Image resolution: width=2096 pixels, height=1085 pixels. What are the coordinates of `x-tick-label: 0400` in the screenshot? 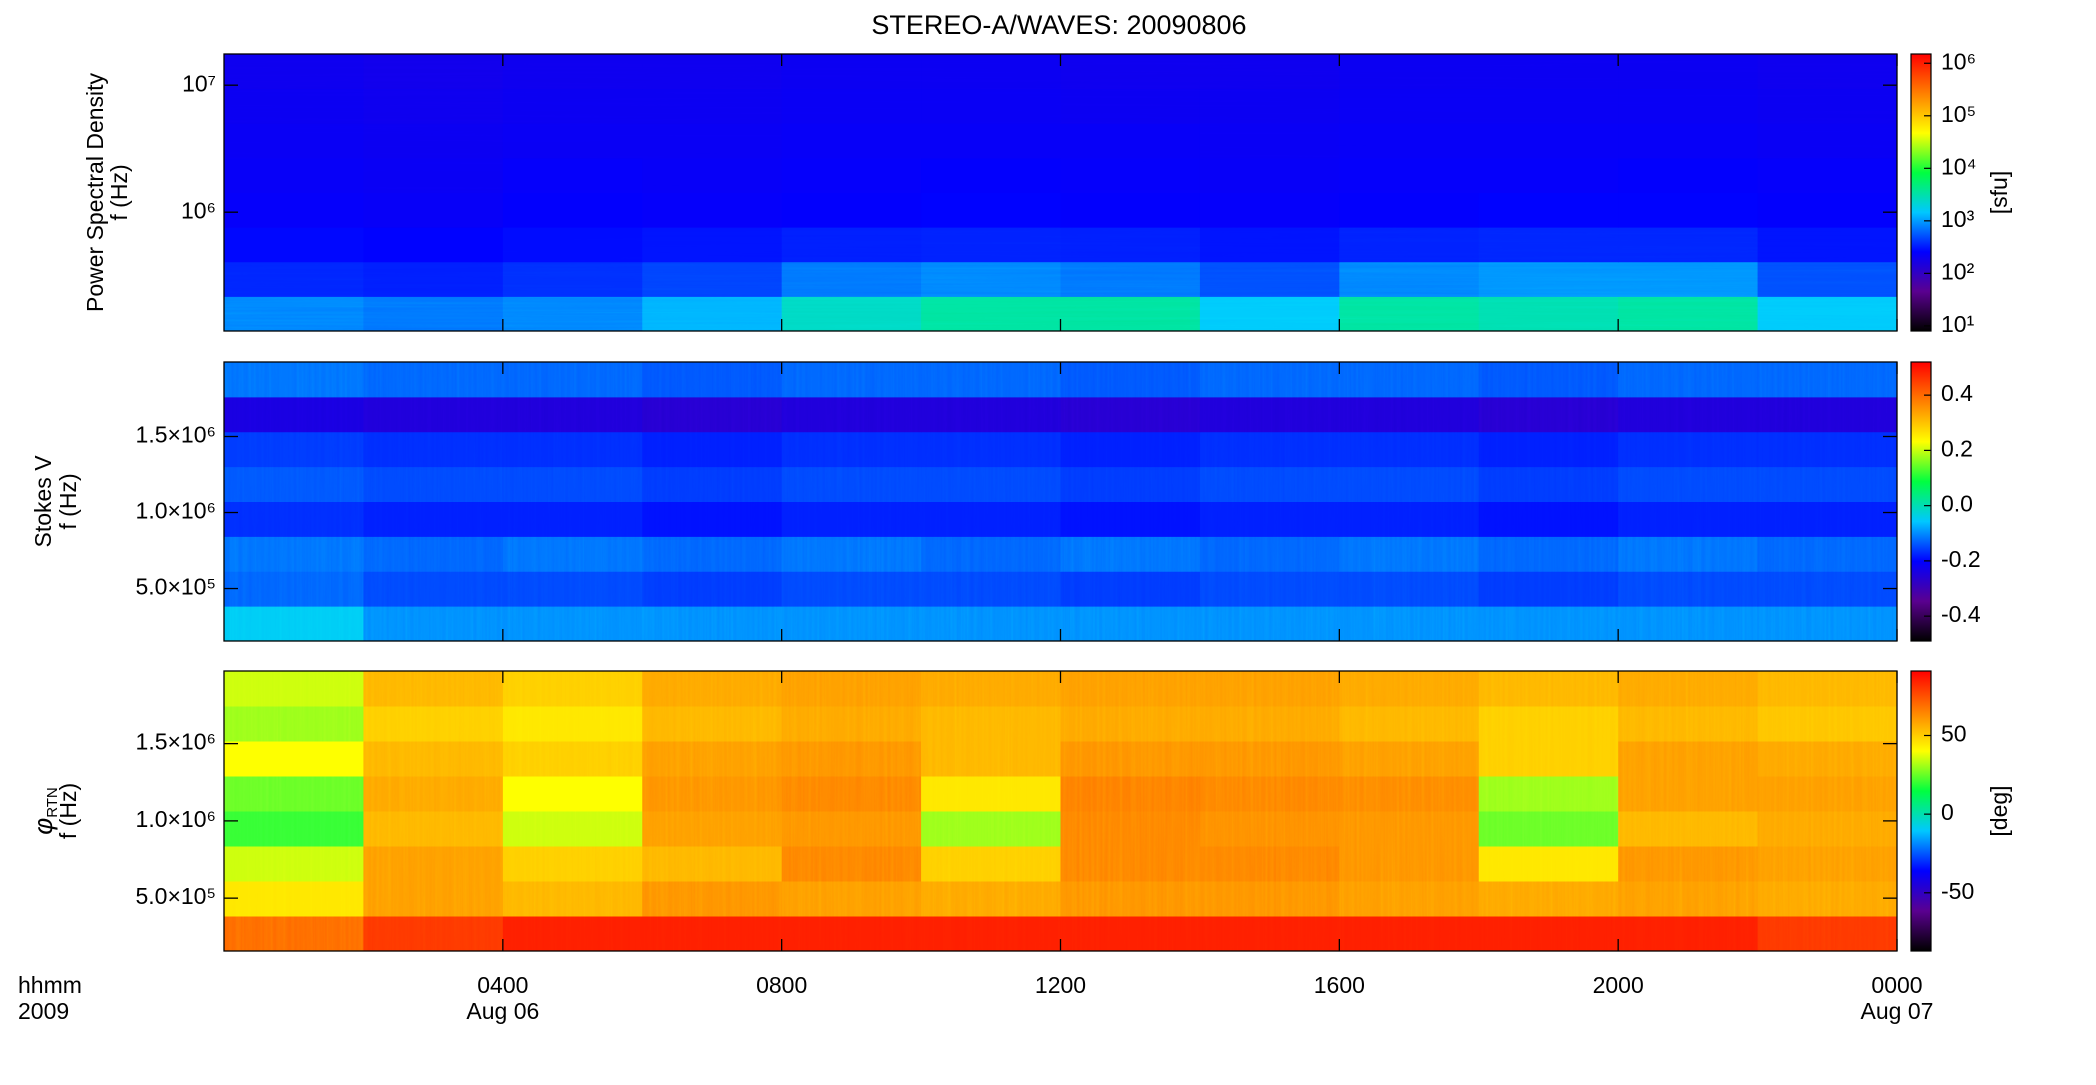 It's located at (502, 985).